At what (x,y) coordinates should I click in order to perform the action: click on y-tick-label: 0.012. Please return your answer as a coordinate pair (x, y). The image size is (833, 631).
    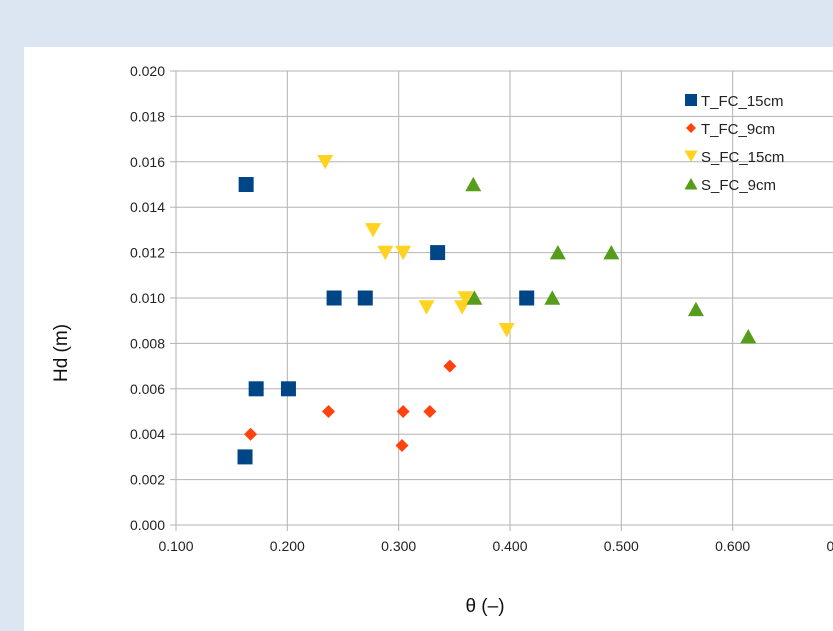
    Looking at the image, I should click on (147, 253).